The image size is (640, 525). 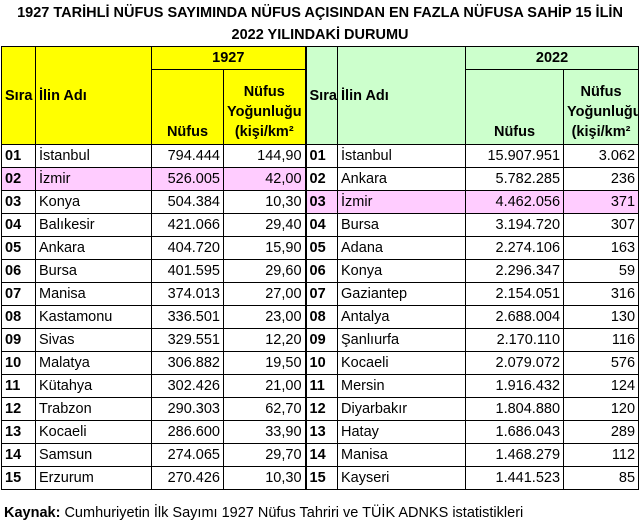 What do you see at coordinates (515, 225) in the screenshot?
I see `nufus-2022: 3.194.720` at bounding box center [515, 225].